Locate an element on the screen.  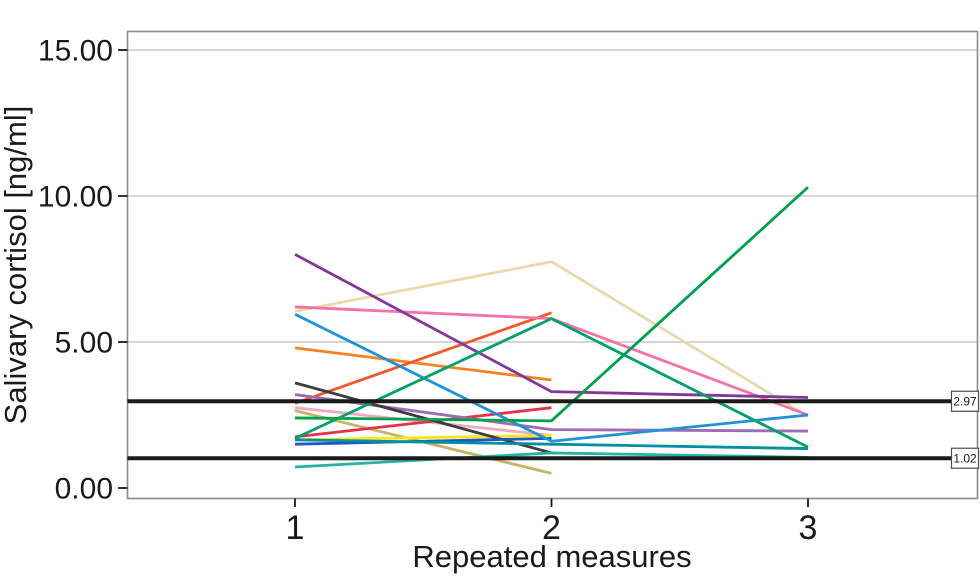
reference-line-label: 1.02 is located at coordinates (965, 458).